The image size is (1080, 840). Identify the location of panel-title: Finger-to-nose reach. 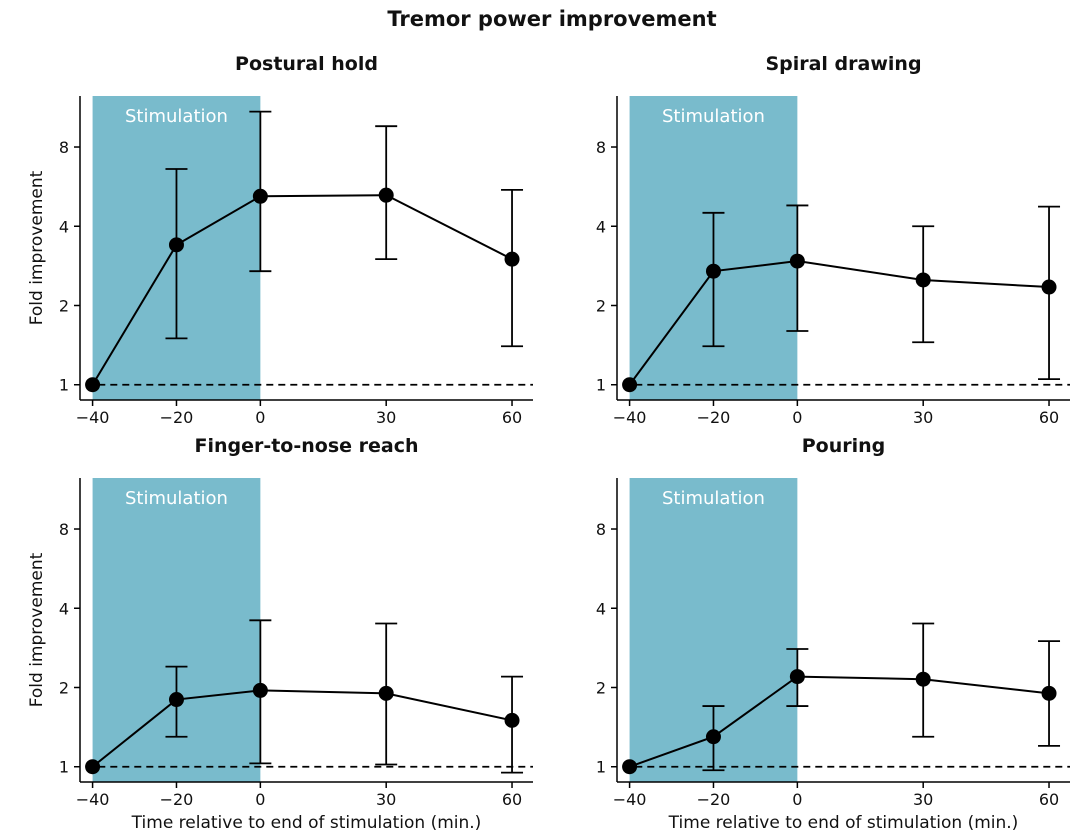
(306, 446).